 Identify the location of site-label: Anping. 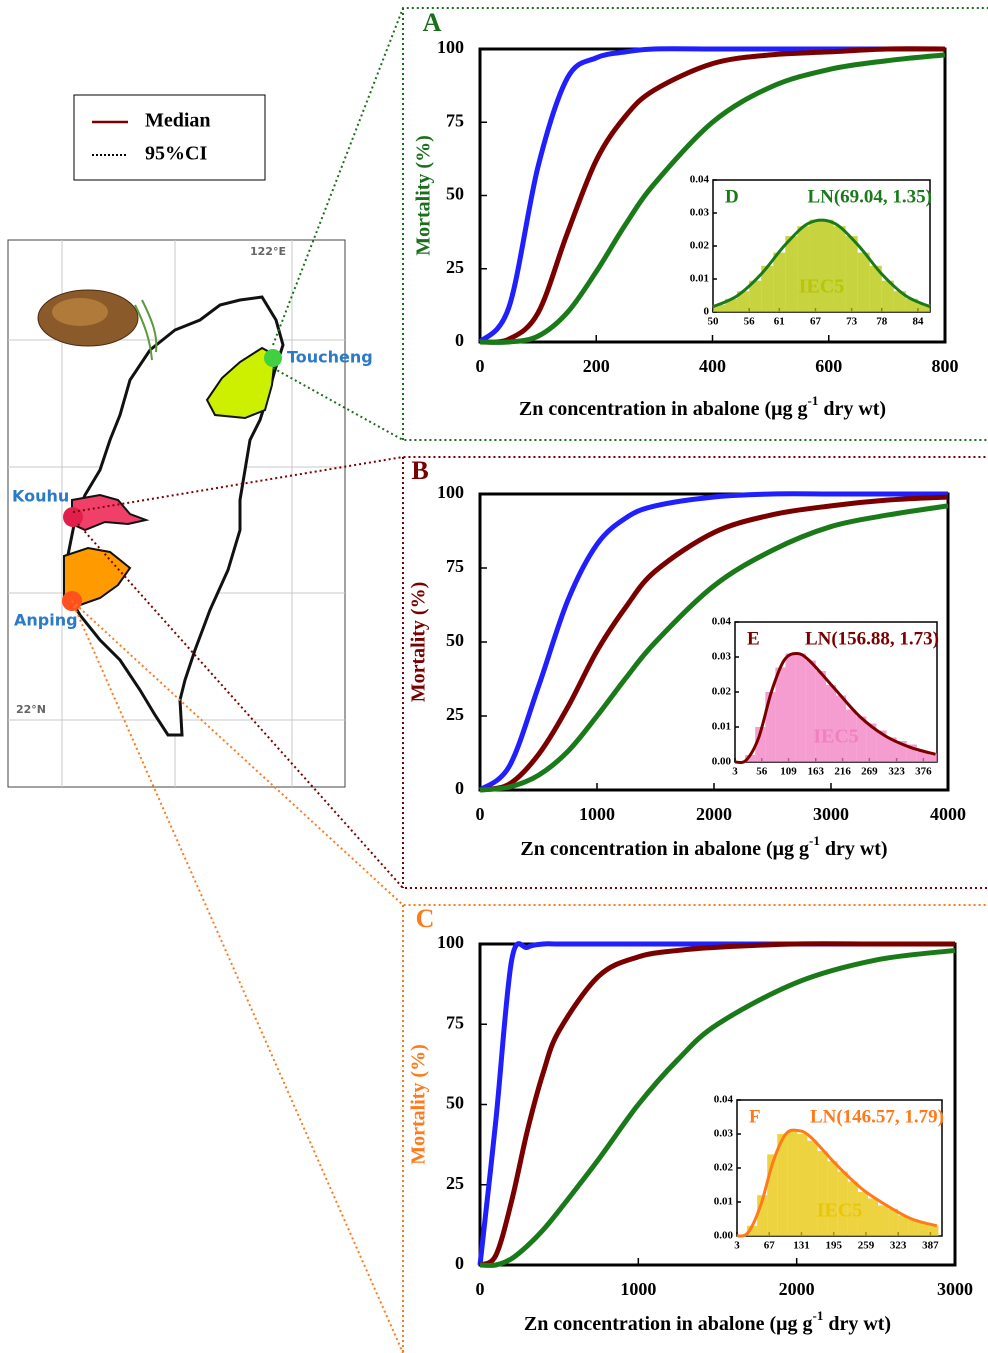
(46, 620).